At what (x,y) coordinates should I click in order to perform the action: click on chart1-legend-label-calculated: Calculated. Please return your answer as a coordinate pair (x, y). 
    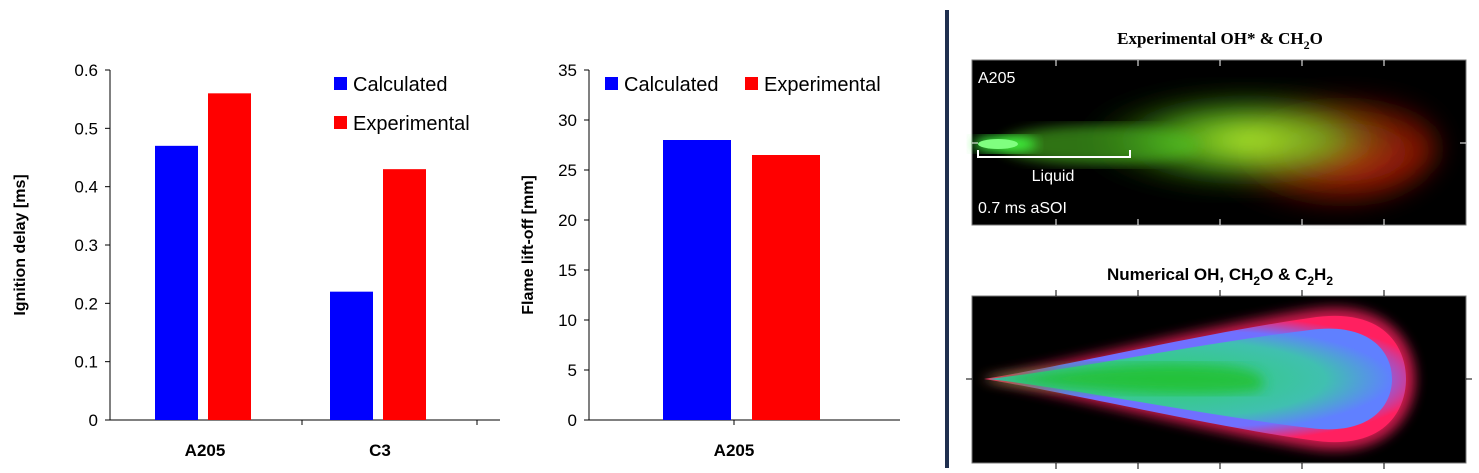
    Looking at the image, I should click on (400, 85).